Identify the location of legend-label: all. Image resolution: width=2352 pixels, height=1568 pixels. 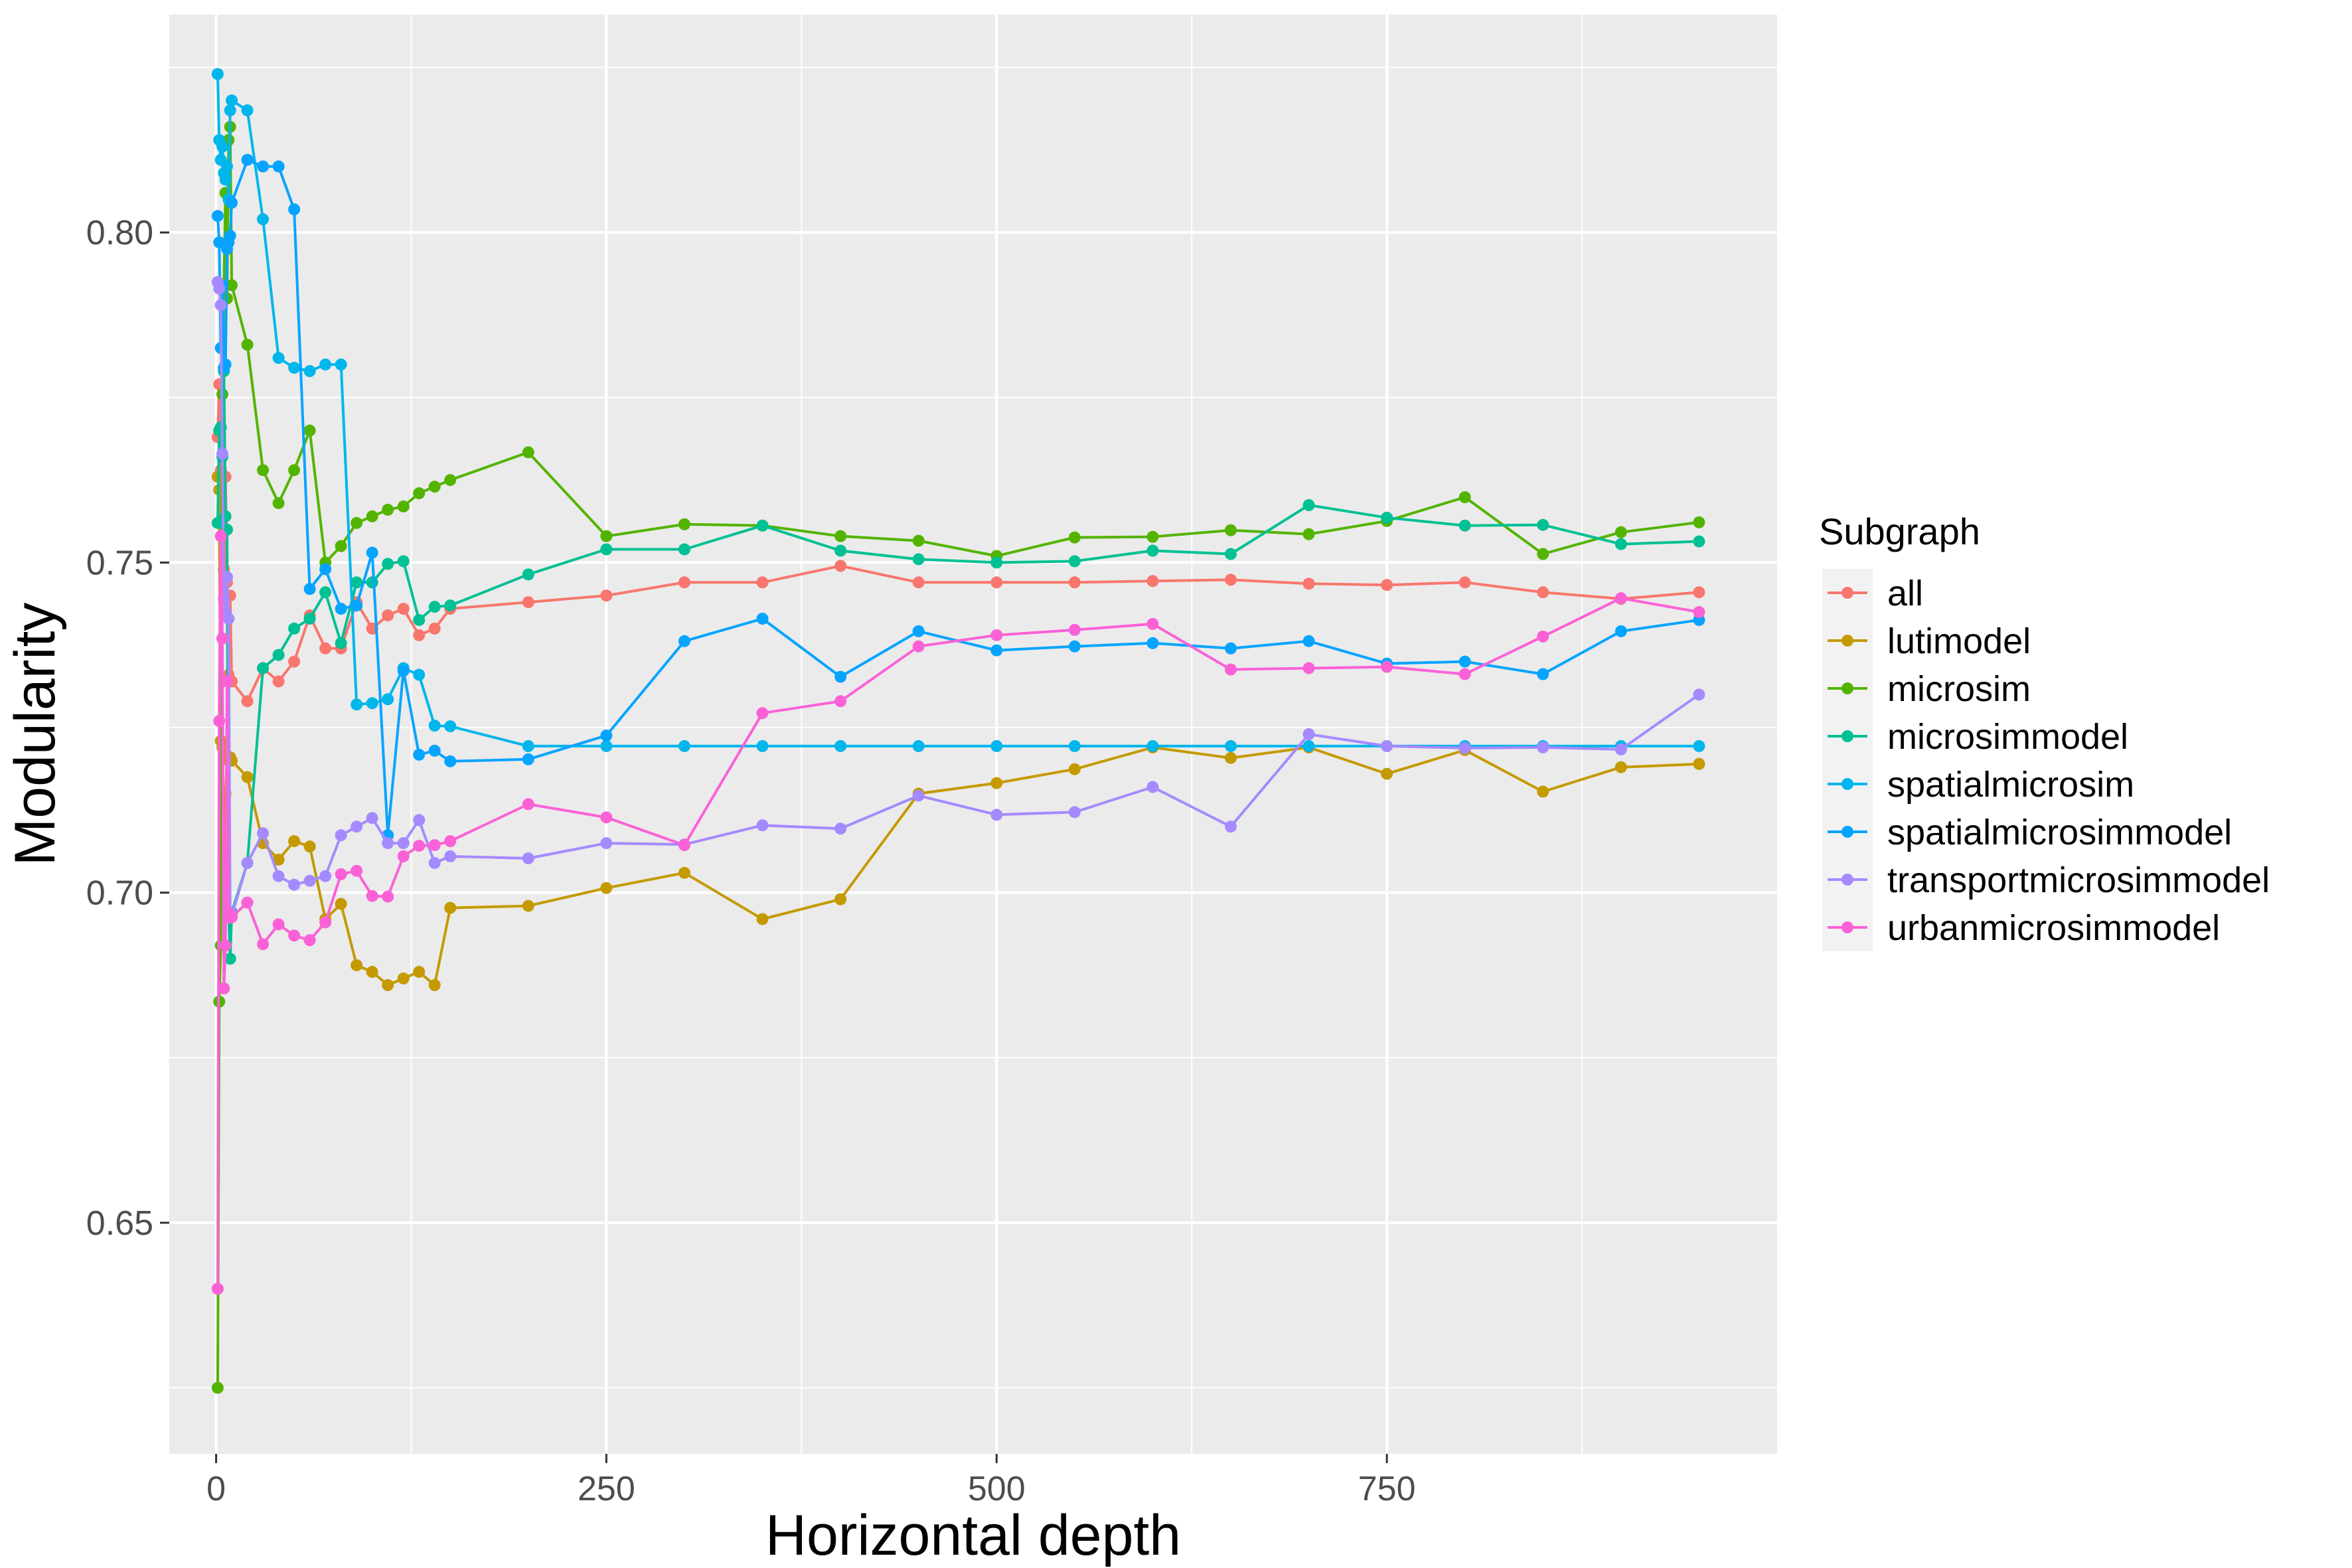
(1905, 593).